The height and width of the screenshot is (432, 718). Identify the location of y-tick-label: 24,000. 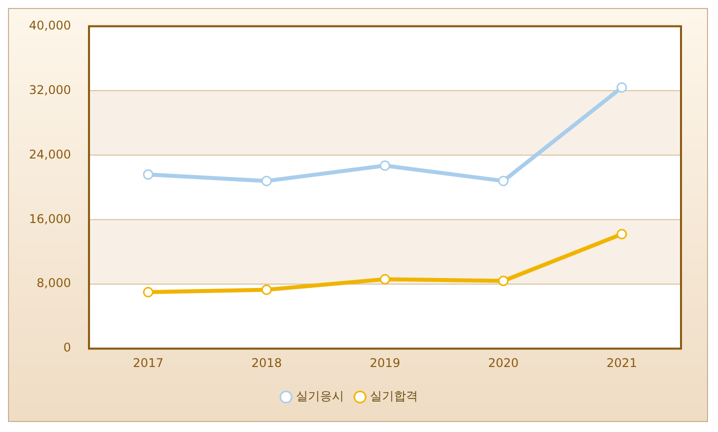
(49, 154).